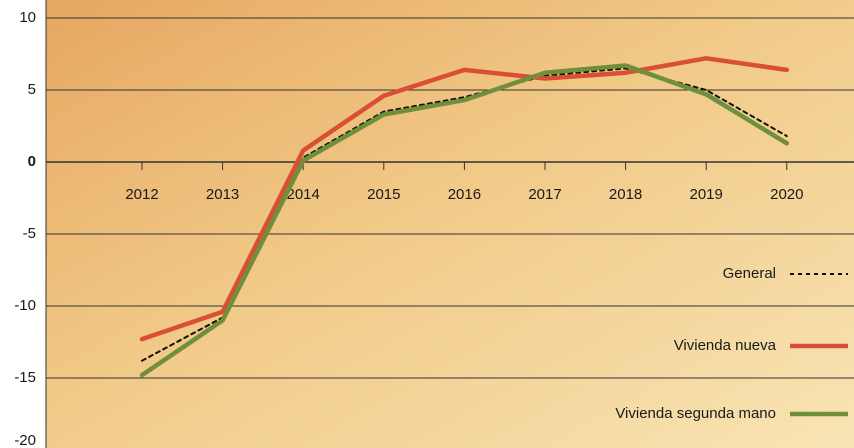  What do you see at coordinates (27, 17) in the screenshot?
I see `y-tick-label: 10` at bounding box center [27, 17].